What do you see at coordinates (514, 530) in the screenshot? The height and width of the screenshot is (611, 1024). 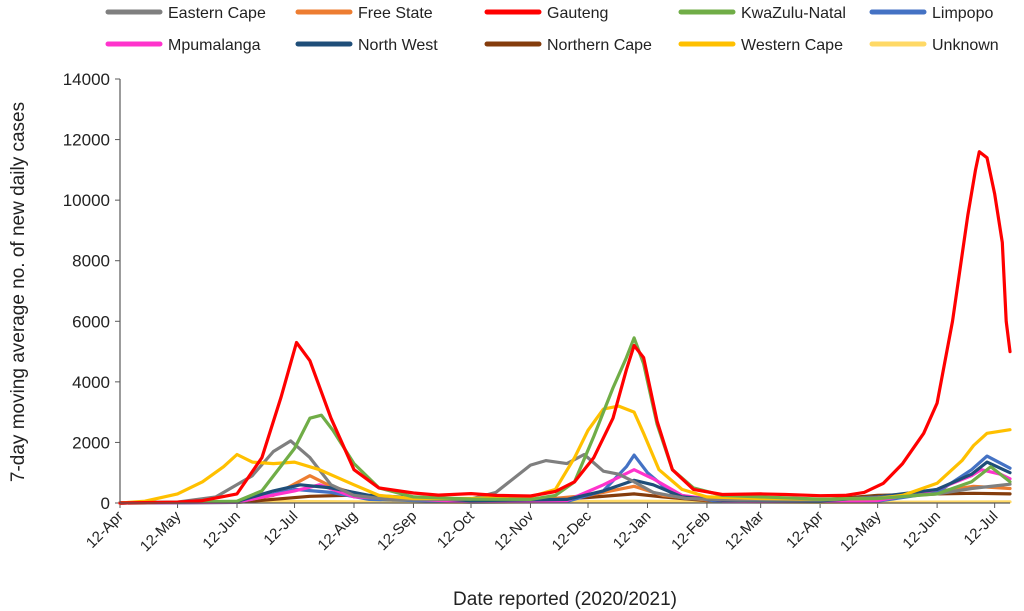 I see `x-tick-label: 12-Nov` at bounding box center [514, 530].